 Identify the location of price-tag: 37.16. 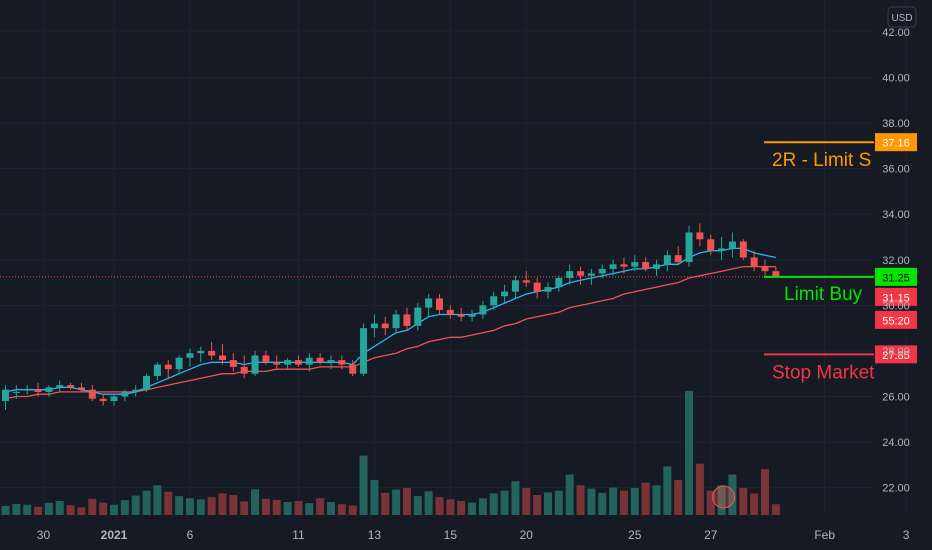
(896, 142).